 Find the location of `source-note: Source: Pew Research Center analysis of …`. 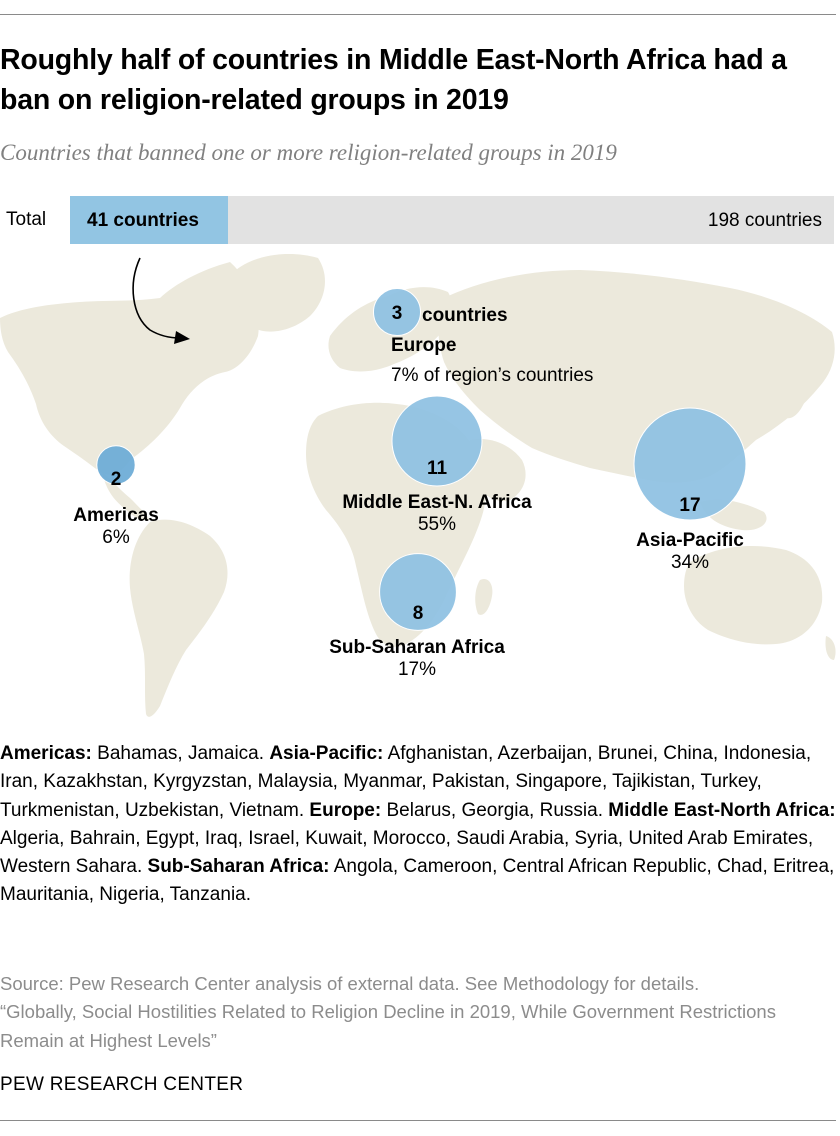

source-note: Source: Pew Research Center analysis of … is located at coordinates (418, 1012).